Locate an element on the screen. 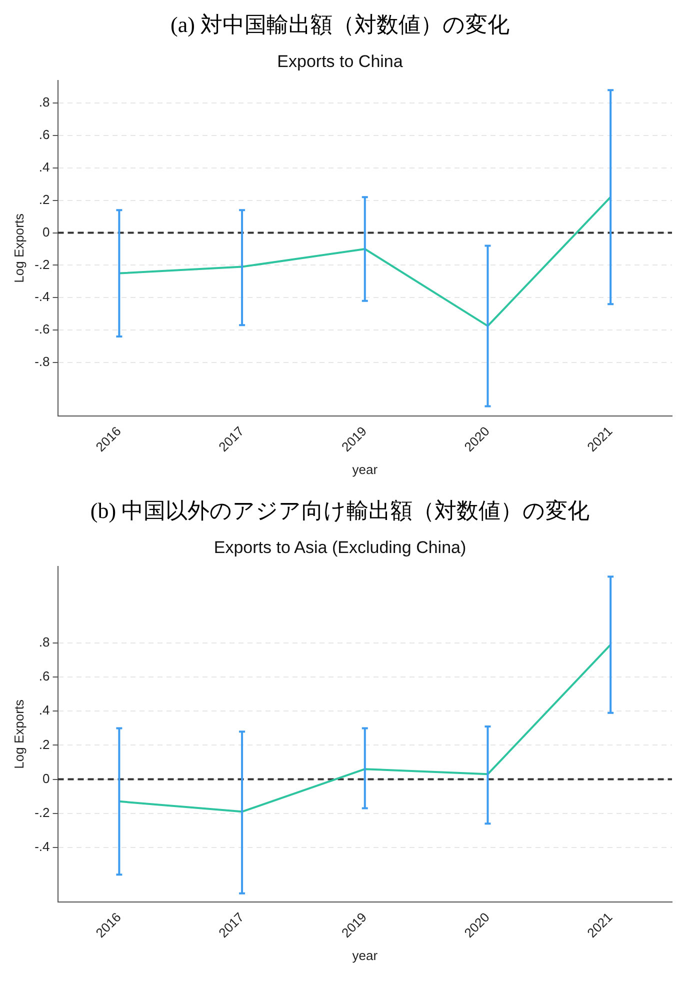  chart-subtitle: Exports to China is located at coordinates (340, 61).